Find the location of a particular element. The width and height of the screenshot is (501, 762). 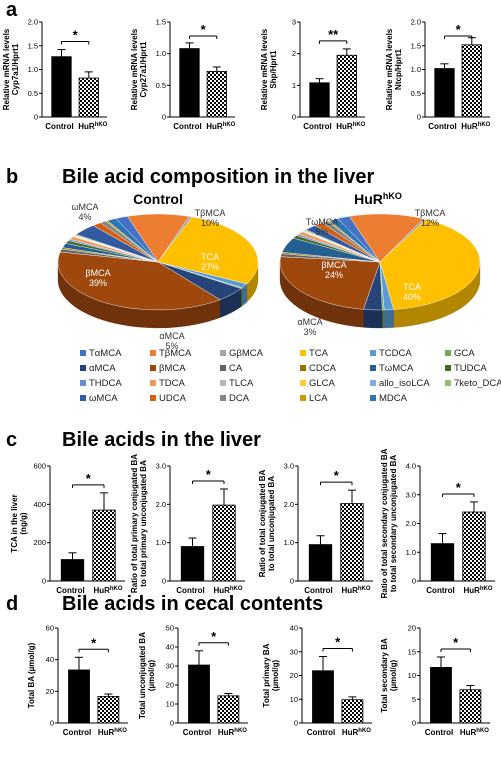

y-axis-label: Total unconjugated BA(µmol/g) is located at coordinates (147, 675).